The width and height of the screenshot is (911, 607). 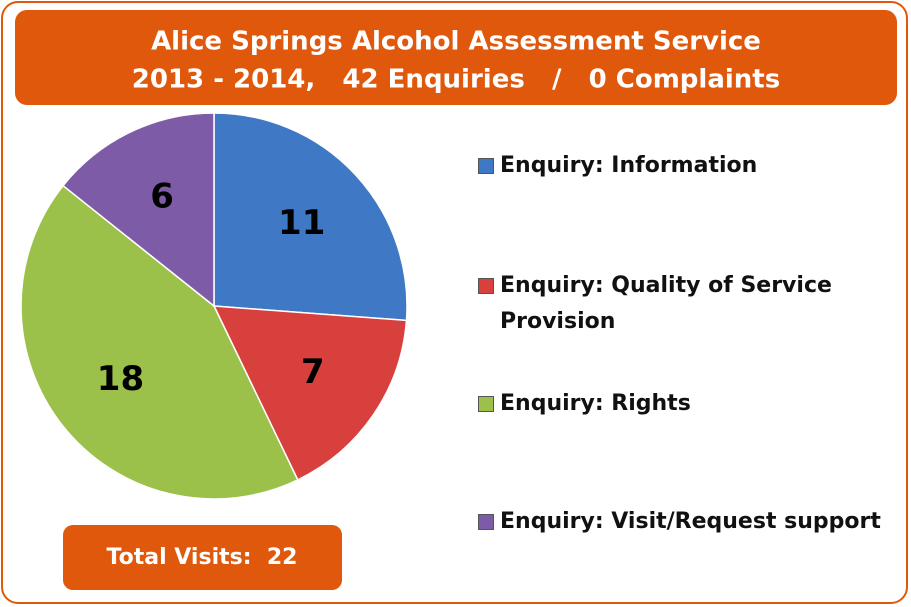 I want to click on total-visits: Total Visits: 22, so click(x=202, y=557).